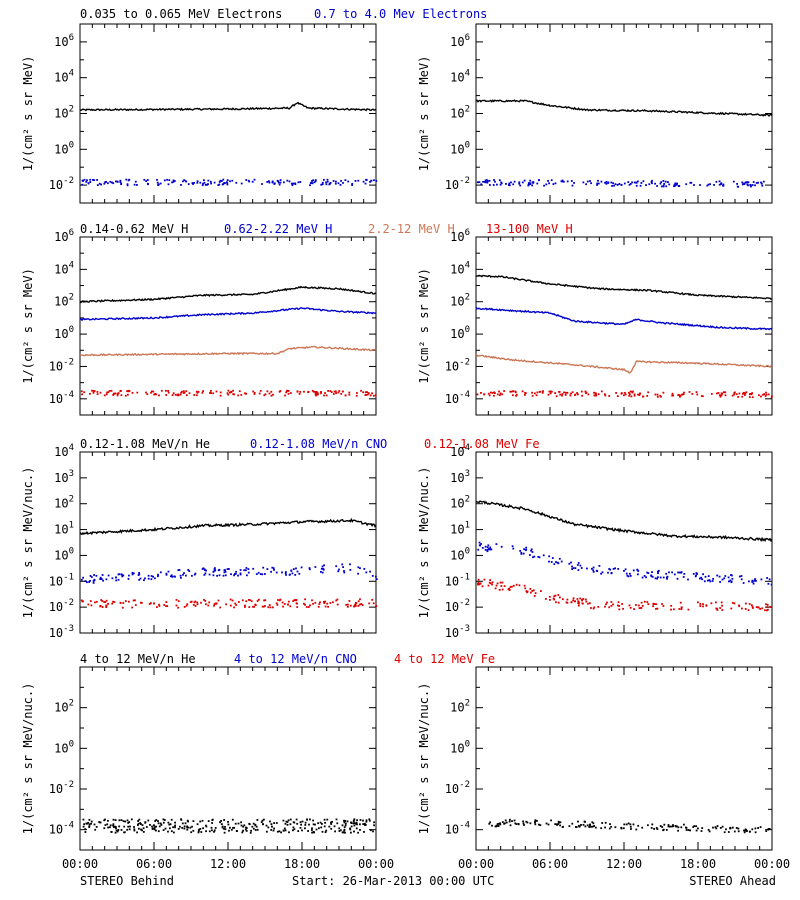  I want to click on y-tick-label: 10¹, so click(460, 529).